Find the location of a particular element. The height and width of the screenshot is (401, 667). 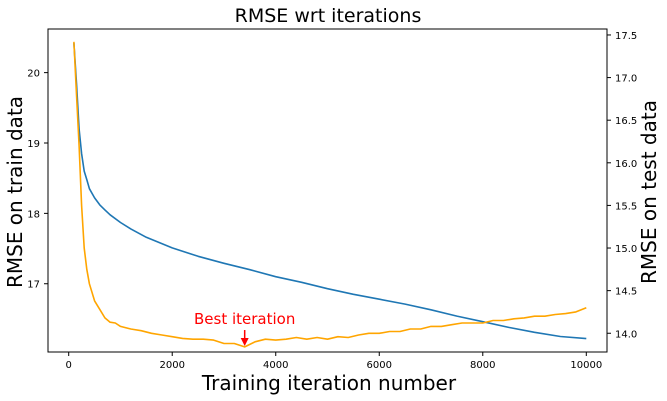

y-tick-label-left: 17 is located at coordinates (33, 285).